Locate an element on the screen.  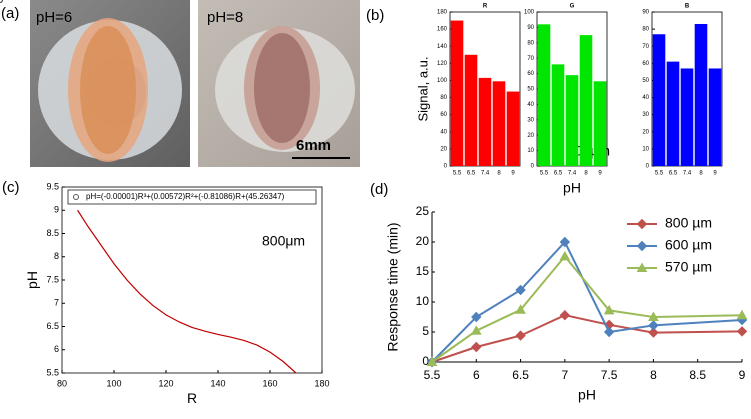
chart-title: G is located at coordinates (572, 7).